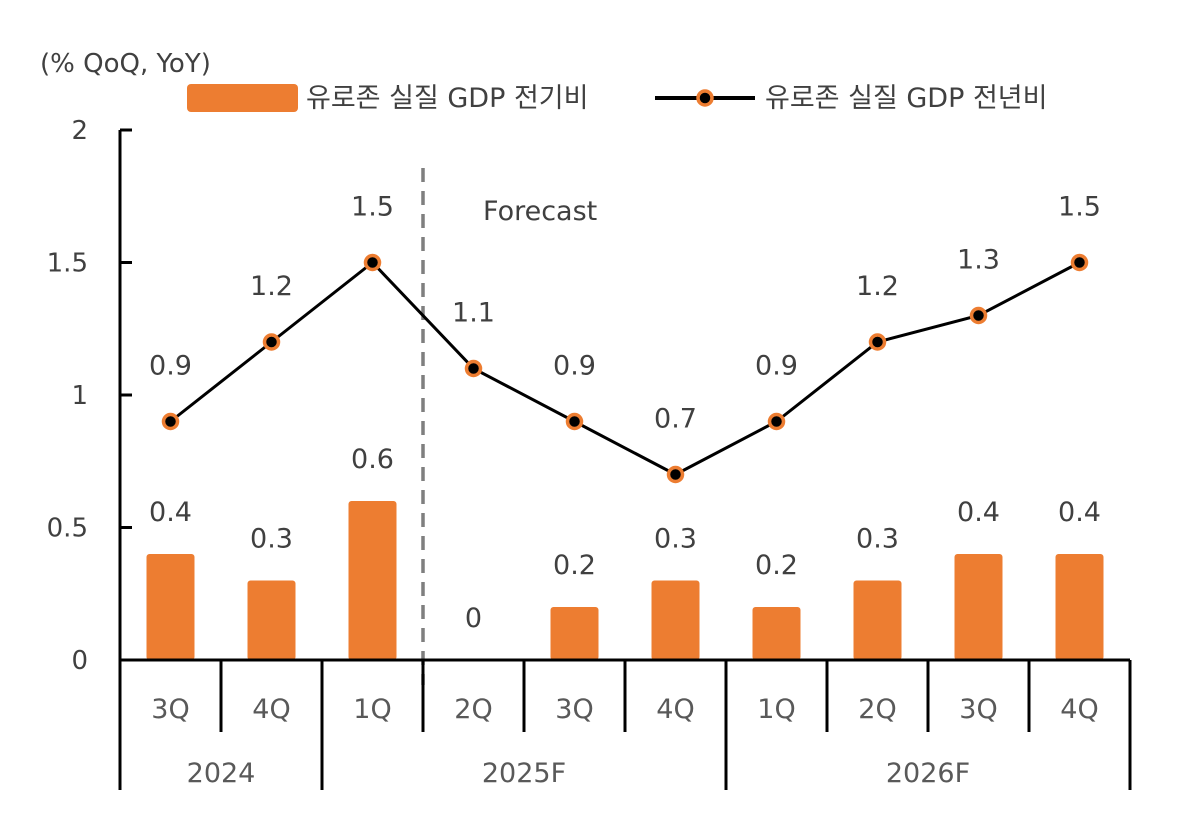 The width and height of the screenshot is (1200, 817). Describe the element at coordinates (79, 396) in the screenshot. I see `y-tick-label: 1` at that location.